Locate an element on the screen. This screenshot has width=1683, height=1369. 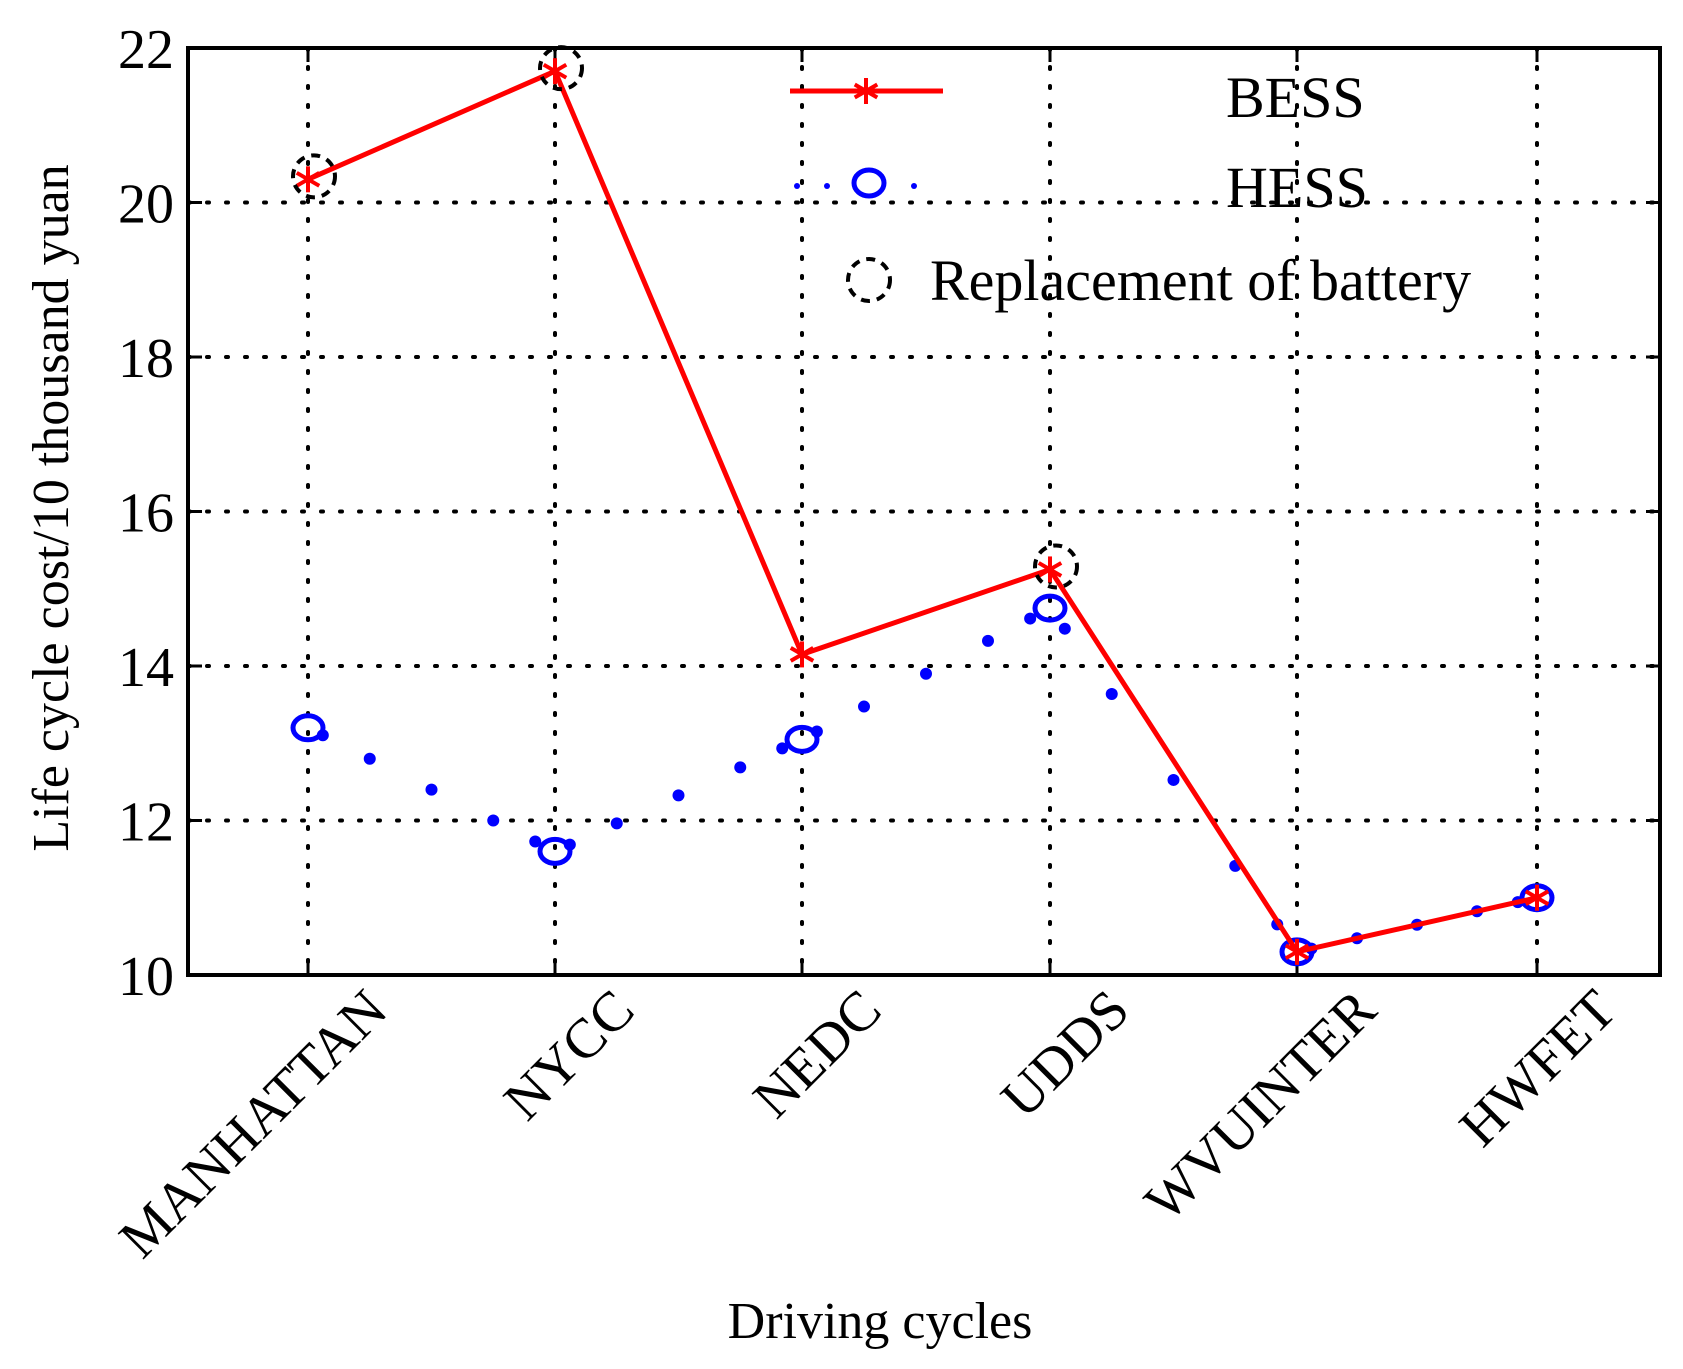
hess-point-udds is located at coordinates (1050, 608).